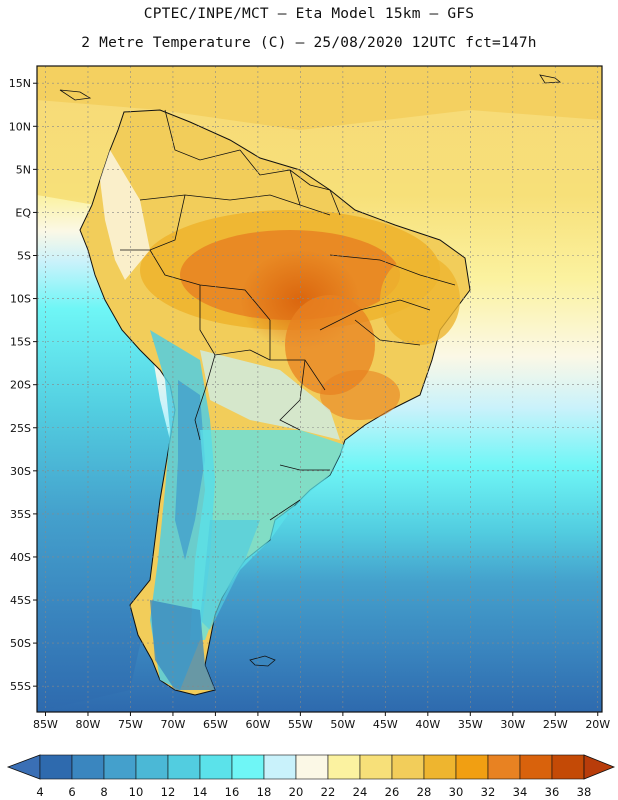 The image size is (618, 800). I want to click on colorbar-label: 24, so click(360, 792).